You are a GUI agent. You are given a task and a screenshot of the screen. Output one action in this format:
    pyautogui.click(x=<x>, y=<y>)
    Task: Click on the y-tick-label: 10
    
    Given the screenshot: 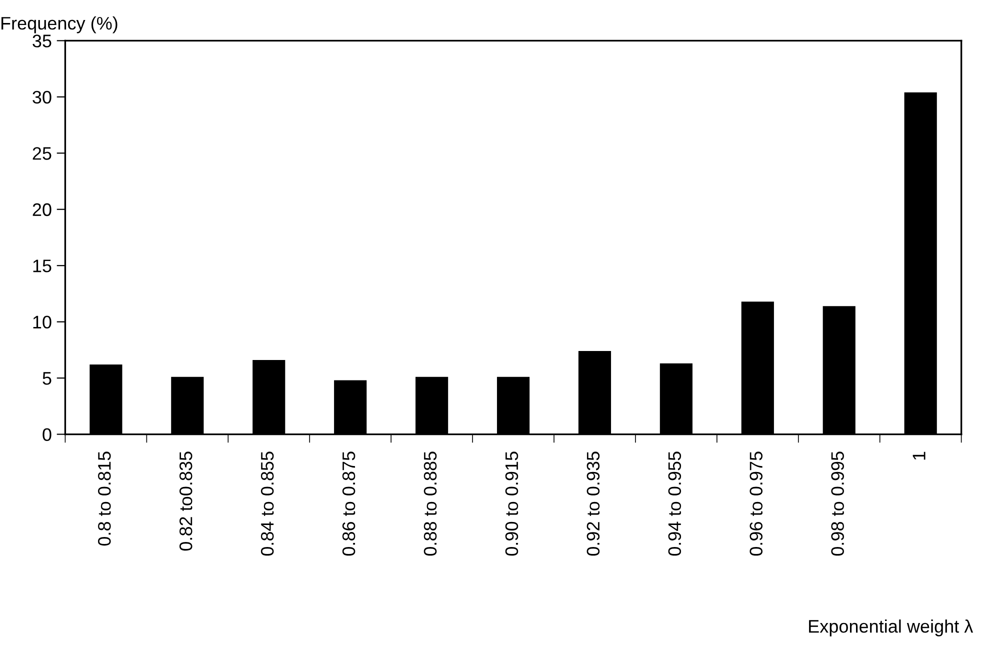 What is the action you would take?
    pyautogui.click(x=42, y=322)
    